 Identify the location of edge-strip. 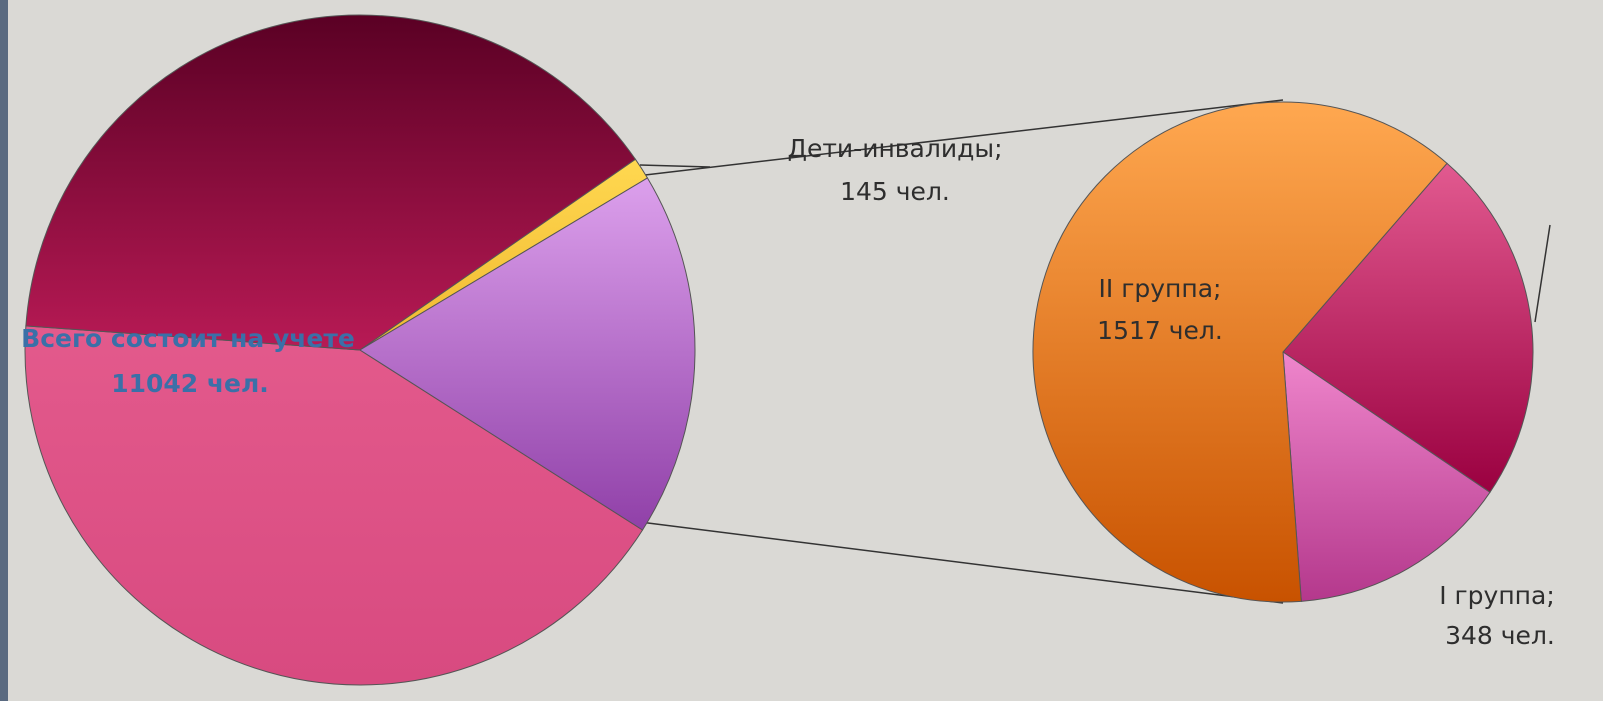
(4, 350).